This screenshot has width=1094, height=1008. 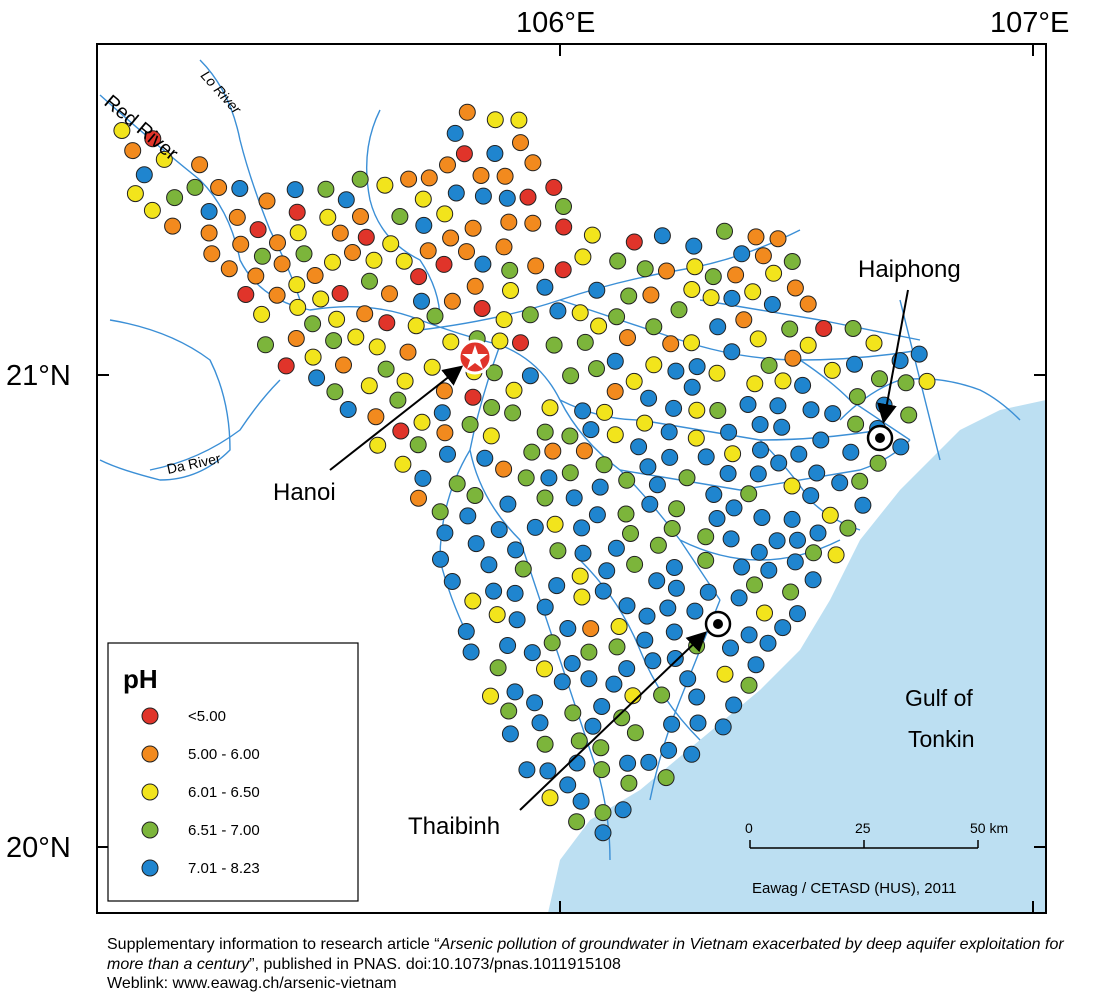 I want to click on legend-label: 7.01 - 8.23, so click(x=224, y=868).